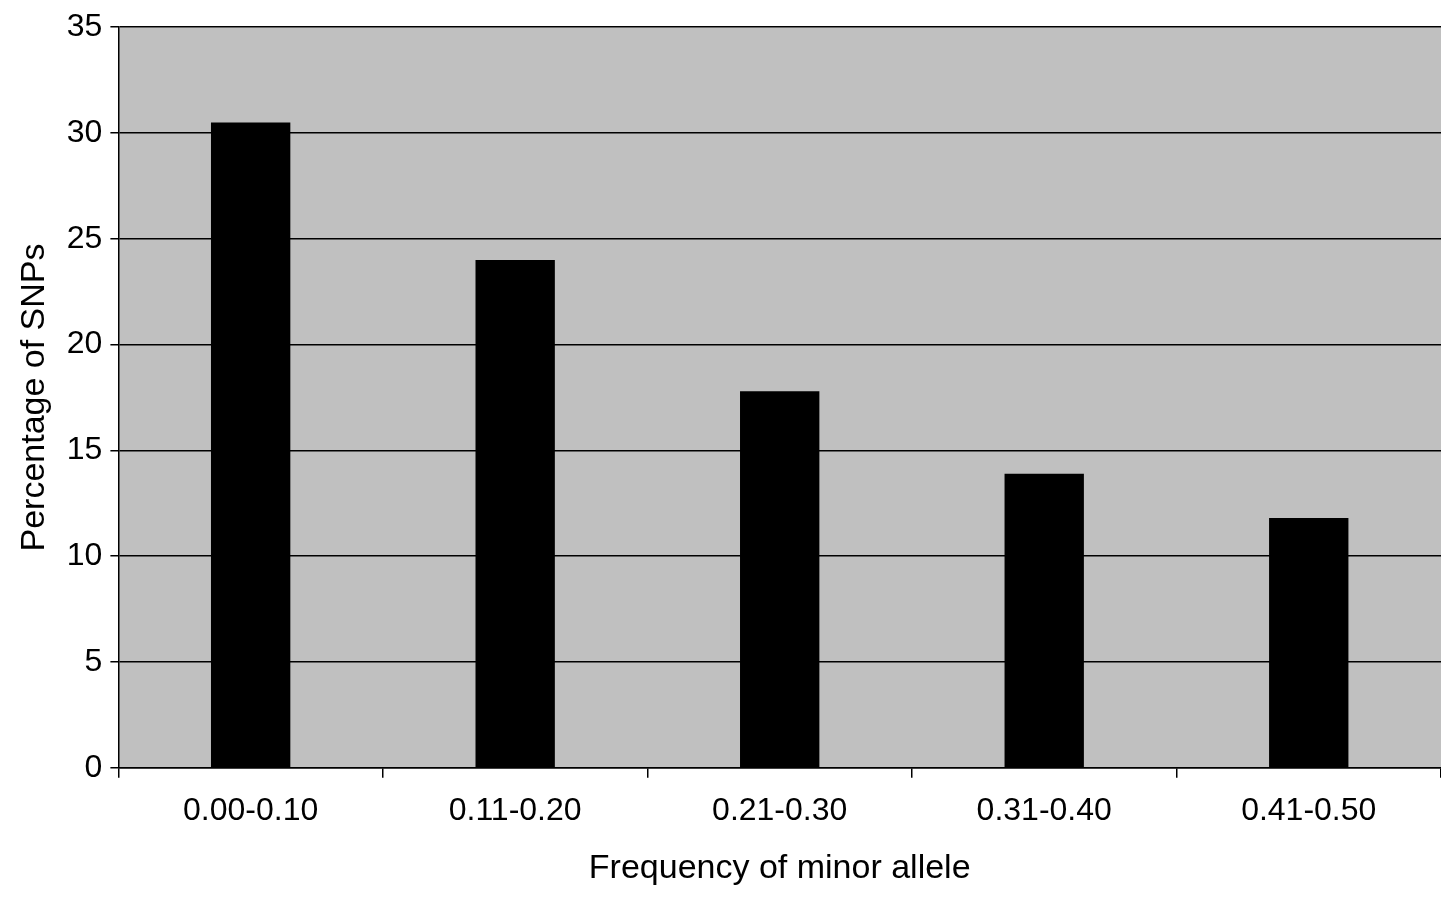  What do you see at coordinates (515, 808) in the screenshot?
I see `x-tick-label: 0.11-0.20` at bounding box center [515, 808].